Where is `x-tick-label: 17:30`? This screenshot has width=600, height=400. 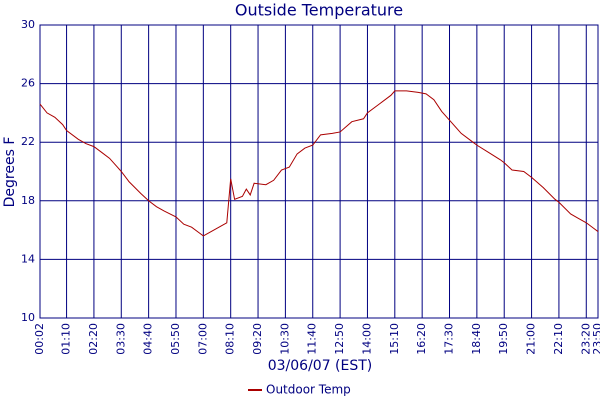
x-tick-label: 17:30 is located at coordinates (449, 339).